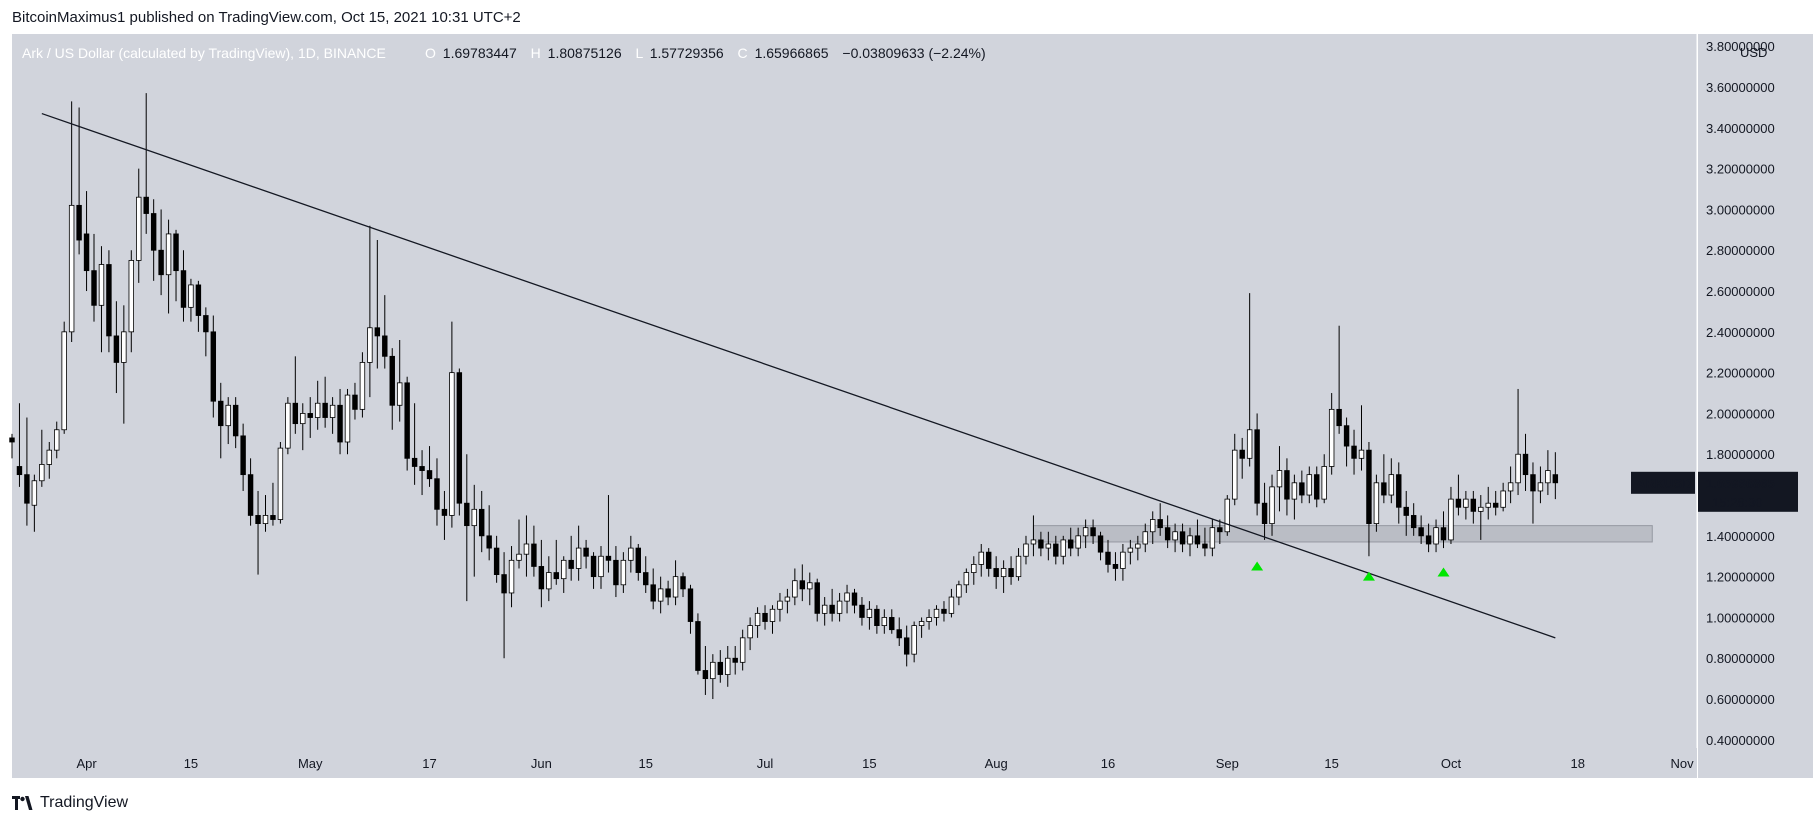 This screenshot has height=826, width=1813. I want to click on price-tick-label: 3.00000000, so click(1740, 209).